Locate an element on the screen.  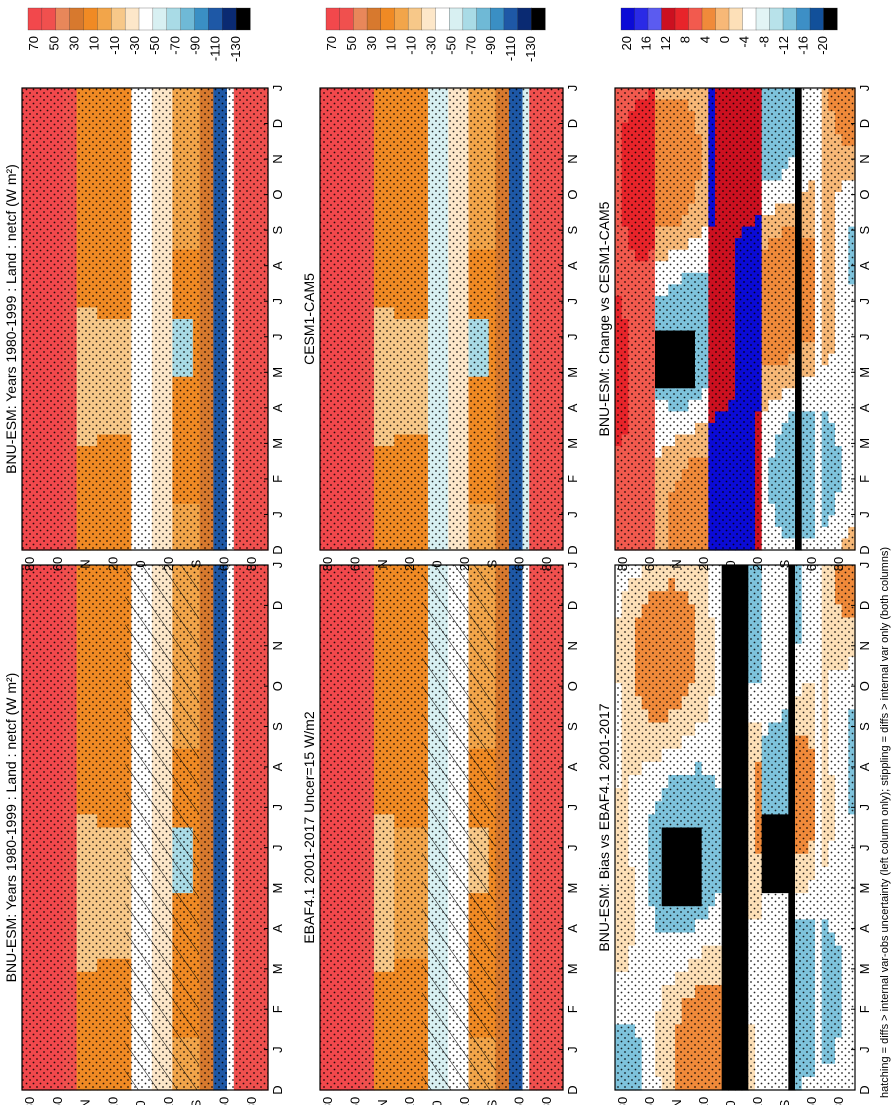
colorbar-tick-label: -30 is located at coordinates (134, 45).